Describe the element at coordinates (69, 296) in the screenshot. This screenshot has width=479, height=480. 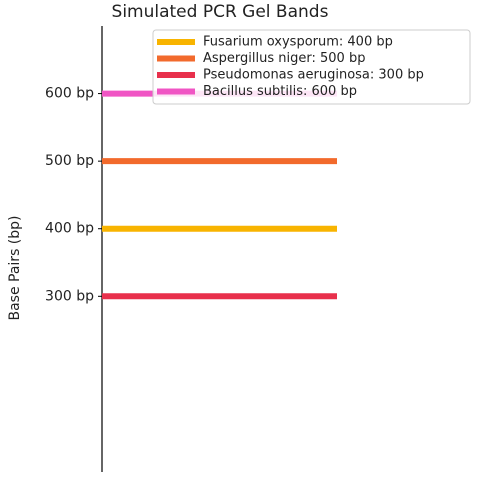
I see `y-tick-label: 300 bp` at that location.